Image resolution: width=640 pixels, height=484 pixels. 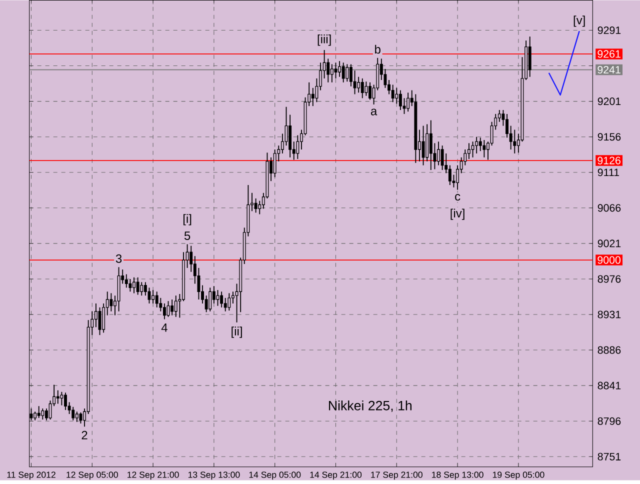 I want to click on x-tick-label: 13 Sep 13:00, so click(x=214, y=476).